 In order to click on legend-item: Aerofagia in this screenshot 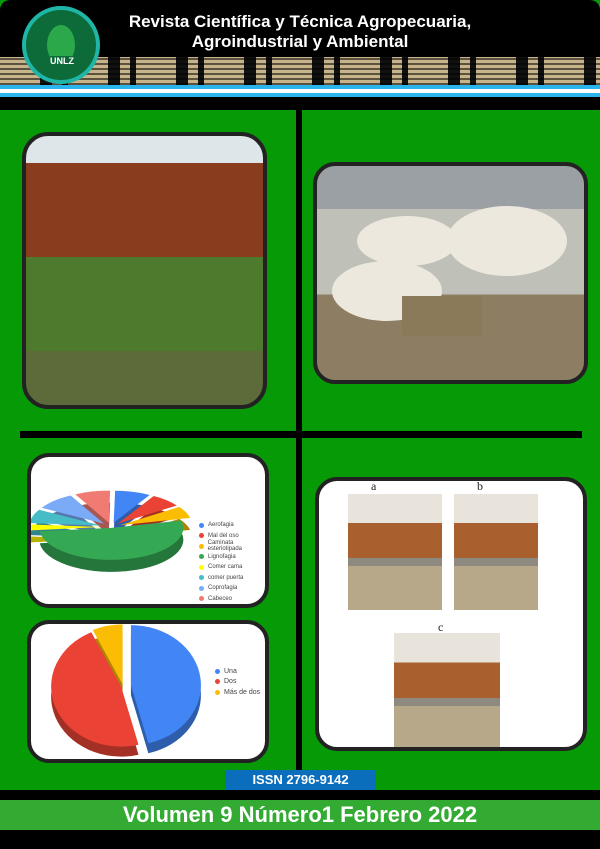, I will do `click(232, 525)`.